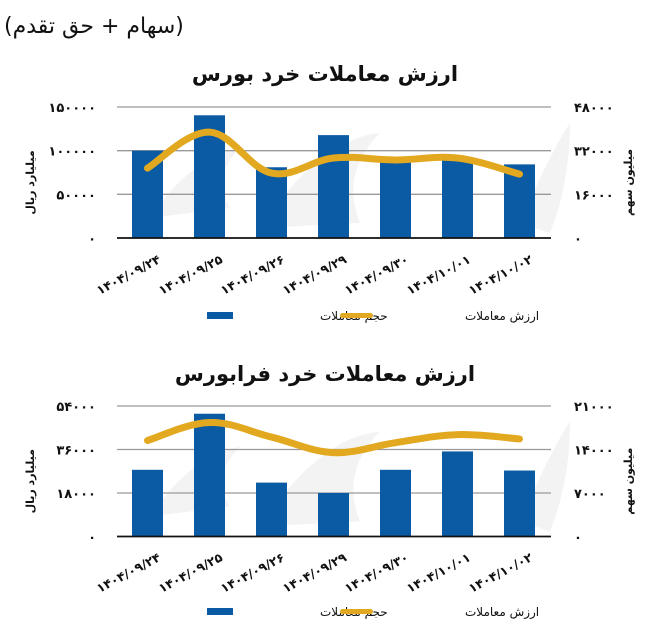 This screenshot has width=650, height=635. Describe the element at coordinates (325, 374) in the screenshot. I see `chart-title-farabourse: ارزش معاملات خرد فرابورس` at that location.